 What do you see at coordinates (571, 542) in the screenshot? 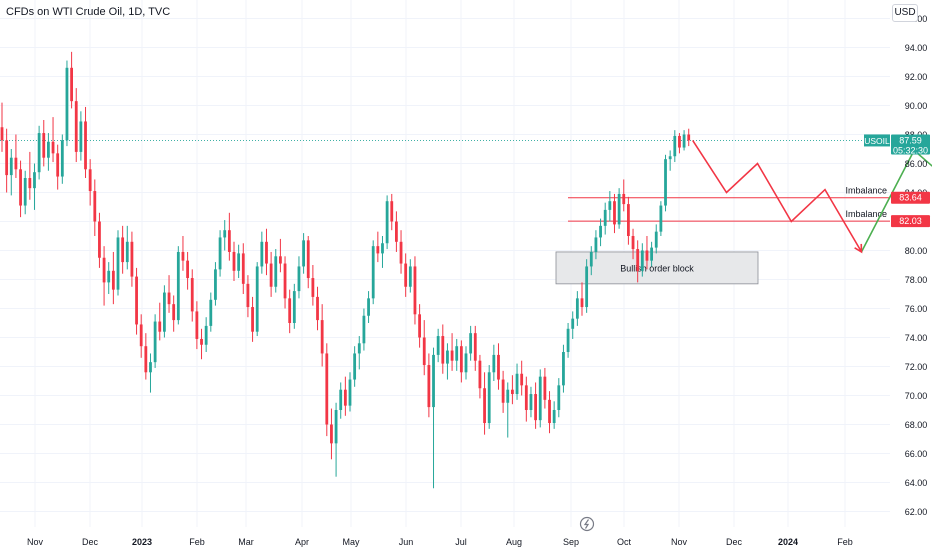
I see `x-tick-label: Sep` at bounding box center [571, 542].